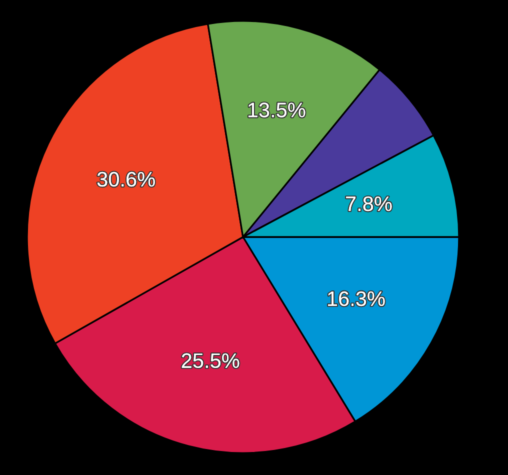 Image resolution: width=508 pixels, height=475 pixels. Describe the element at coordinates (126, 179) in the screenshot. I see `data-label: 30.6%` at that location.